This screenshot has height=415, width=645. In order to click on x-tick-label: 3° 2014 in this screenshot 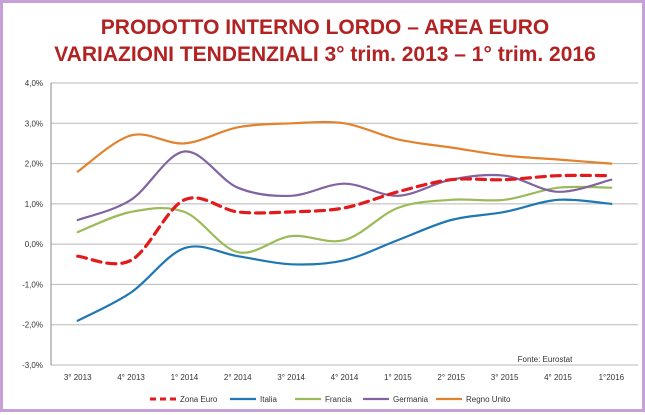, I will do `click(291, 377)`.